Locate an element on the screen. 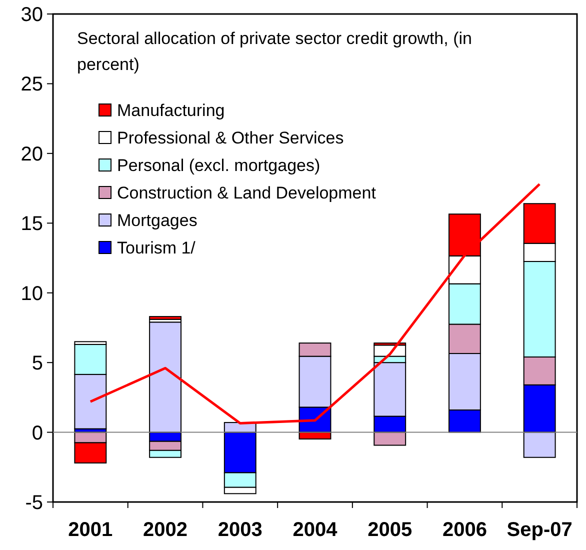 The height and width of the screenshot is (550, 586). legend-label: Manufacturing is located at coordinates (171, 110).